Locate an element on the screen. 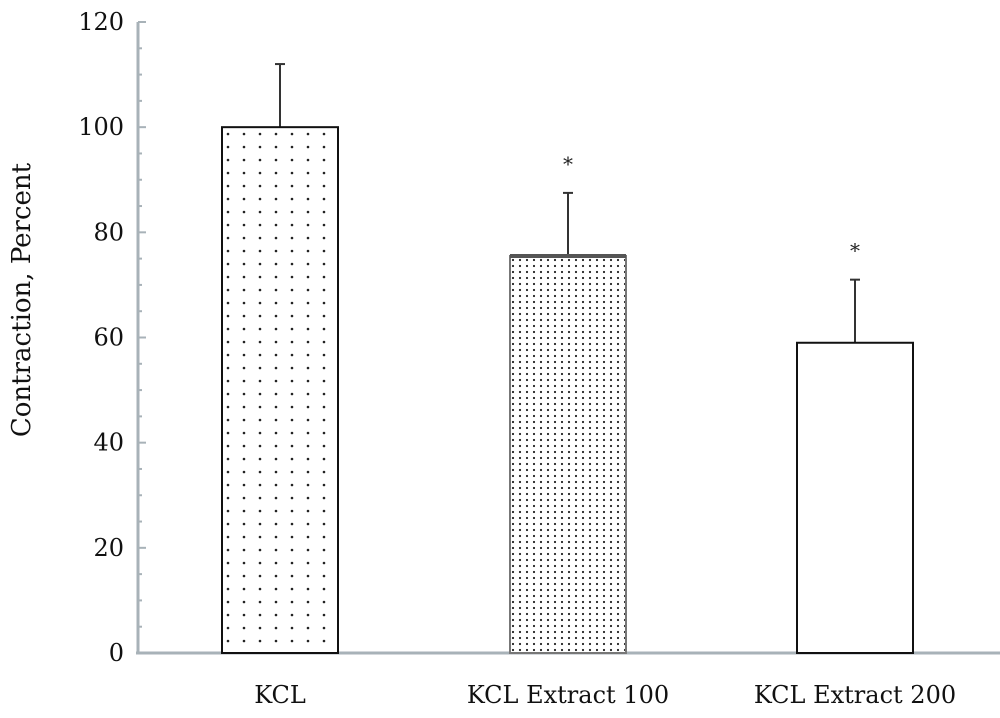  y-tick-label: 120 is located at coordinates (101, 22).